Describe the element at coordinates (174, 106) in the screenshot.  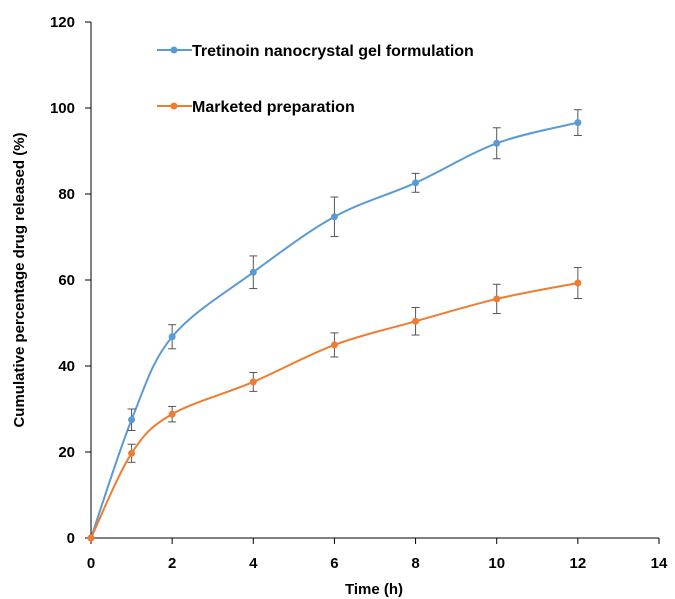
I see `legend-marker-marketed` at that location.